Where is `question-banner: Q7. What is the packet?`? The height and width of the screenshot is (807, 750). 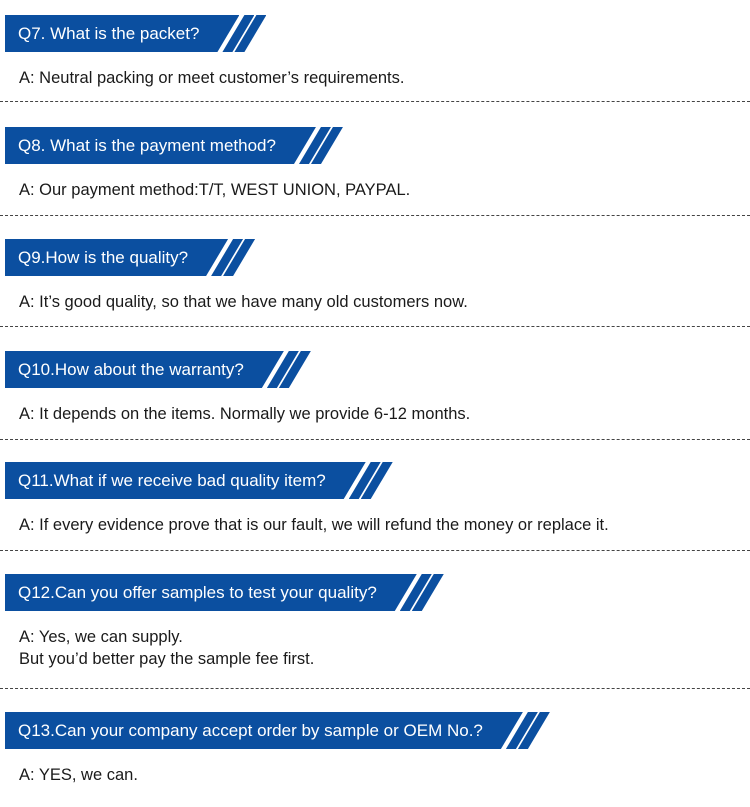 question-banner: Q7. What is the packet? is located at coordinates (136, 33).